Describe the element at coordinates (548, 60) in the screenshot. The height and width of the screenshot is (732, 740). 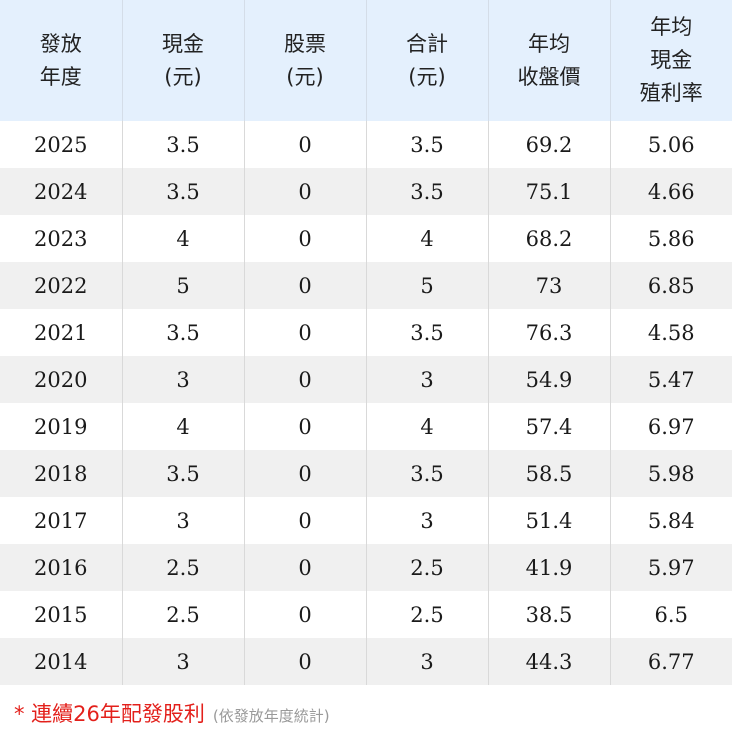
I see `header-avg-price: 年均 收盤價` at that location.